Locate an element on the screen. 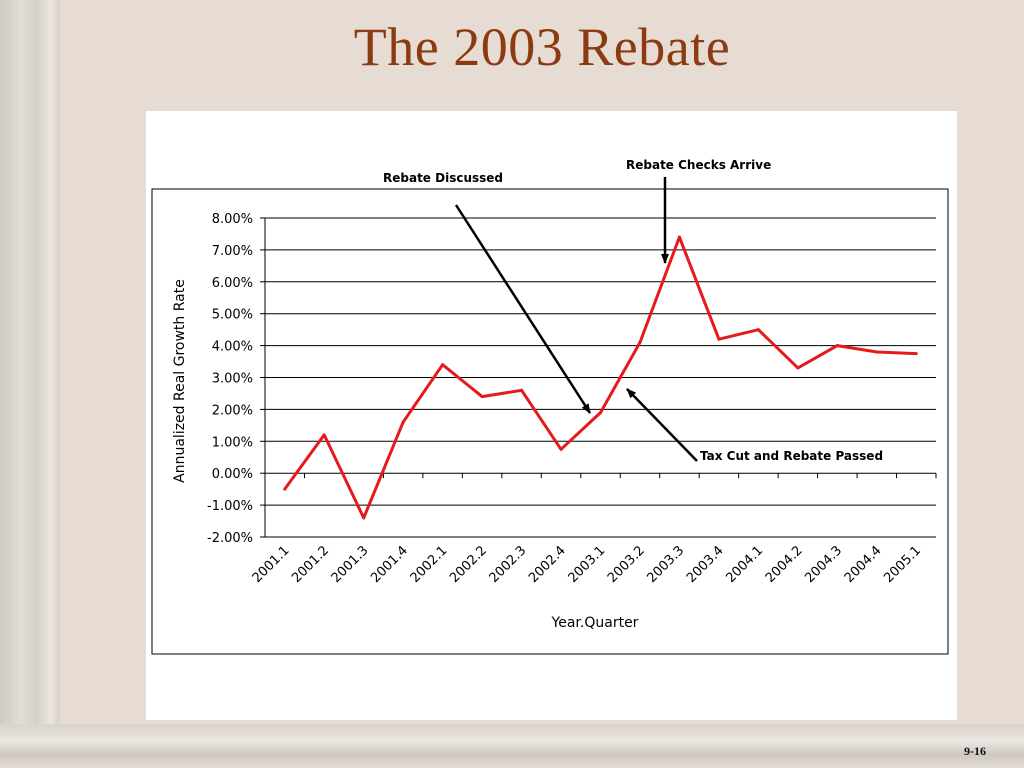  y-tick-label: -2.00% is located at coordinates (230, 538).